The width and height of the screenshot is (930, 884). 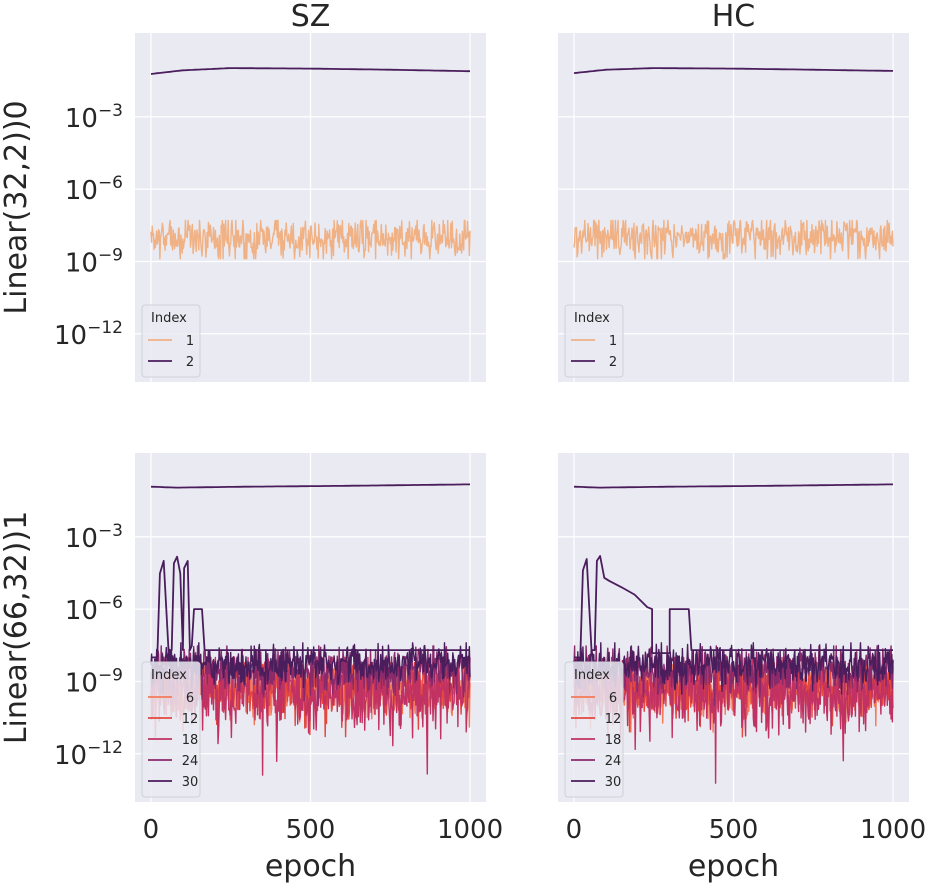 What do you see at coordinates (311, 17) in the screenshot?
I see `subplot-title: SZ` at bounding box center [311, 17].